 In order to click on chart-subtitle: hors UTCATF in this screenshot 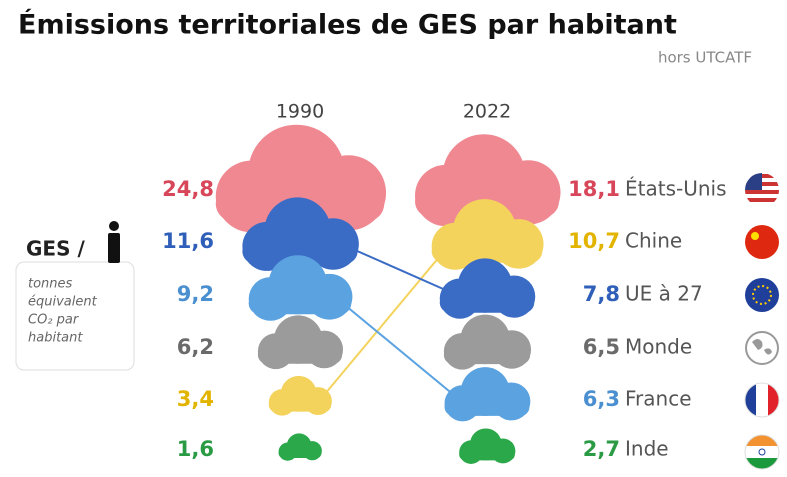, I will do `click(705, 58)`.